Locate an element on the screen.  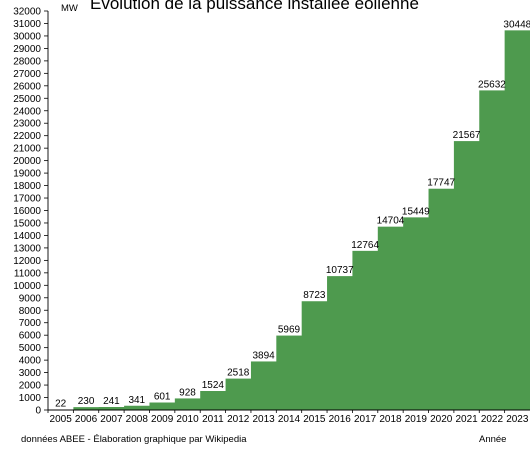
bar-2008 is located at coordinates (137, 408).